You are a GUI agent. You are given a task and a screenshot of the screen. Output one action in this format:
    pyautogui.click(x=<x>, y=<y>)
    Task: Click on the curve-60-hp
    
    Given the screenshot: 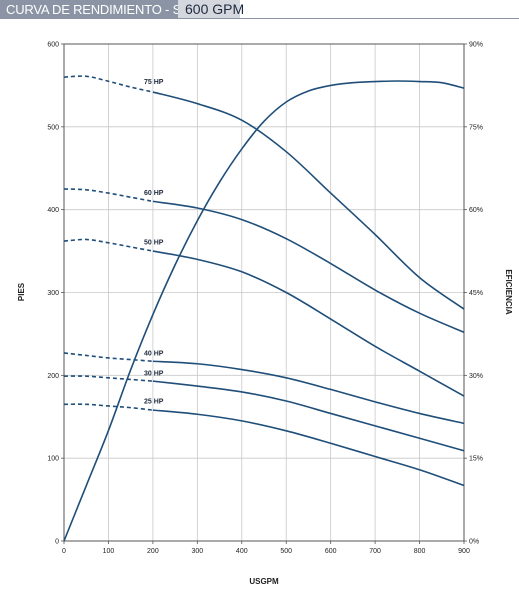 What is the action you would take?
    pyautogui.click(x=308, y=266)
    